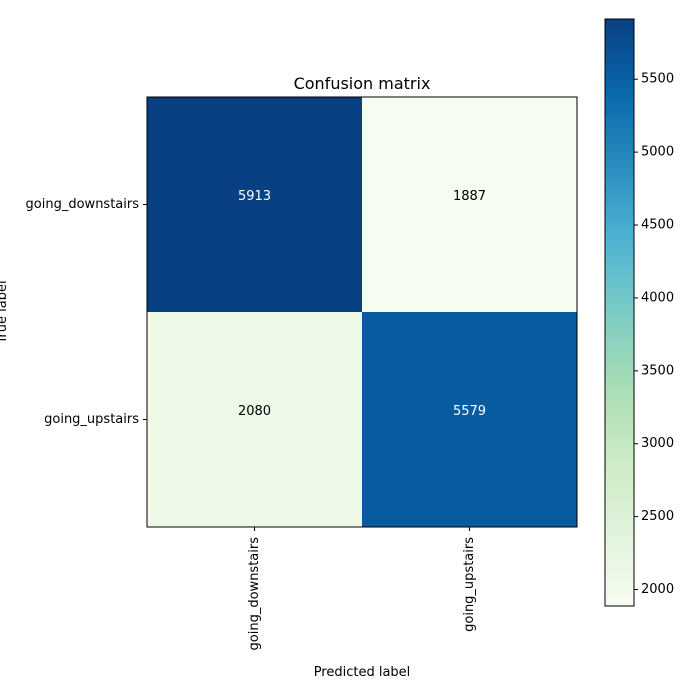  What do you see at coordinates (254, 196) in the screenshot?
I see `cell-value-label: 5913` at bounding box center [254, 196].